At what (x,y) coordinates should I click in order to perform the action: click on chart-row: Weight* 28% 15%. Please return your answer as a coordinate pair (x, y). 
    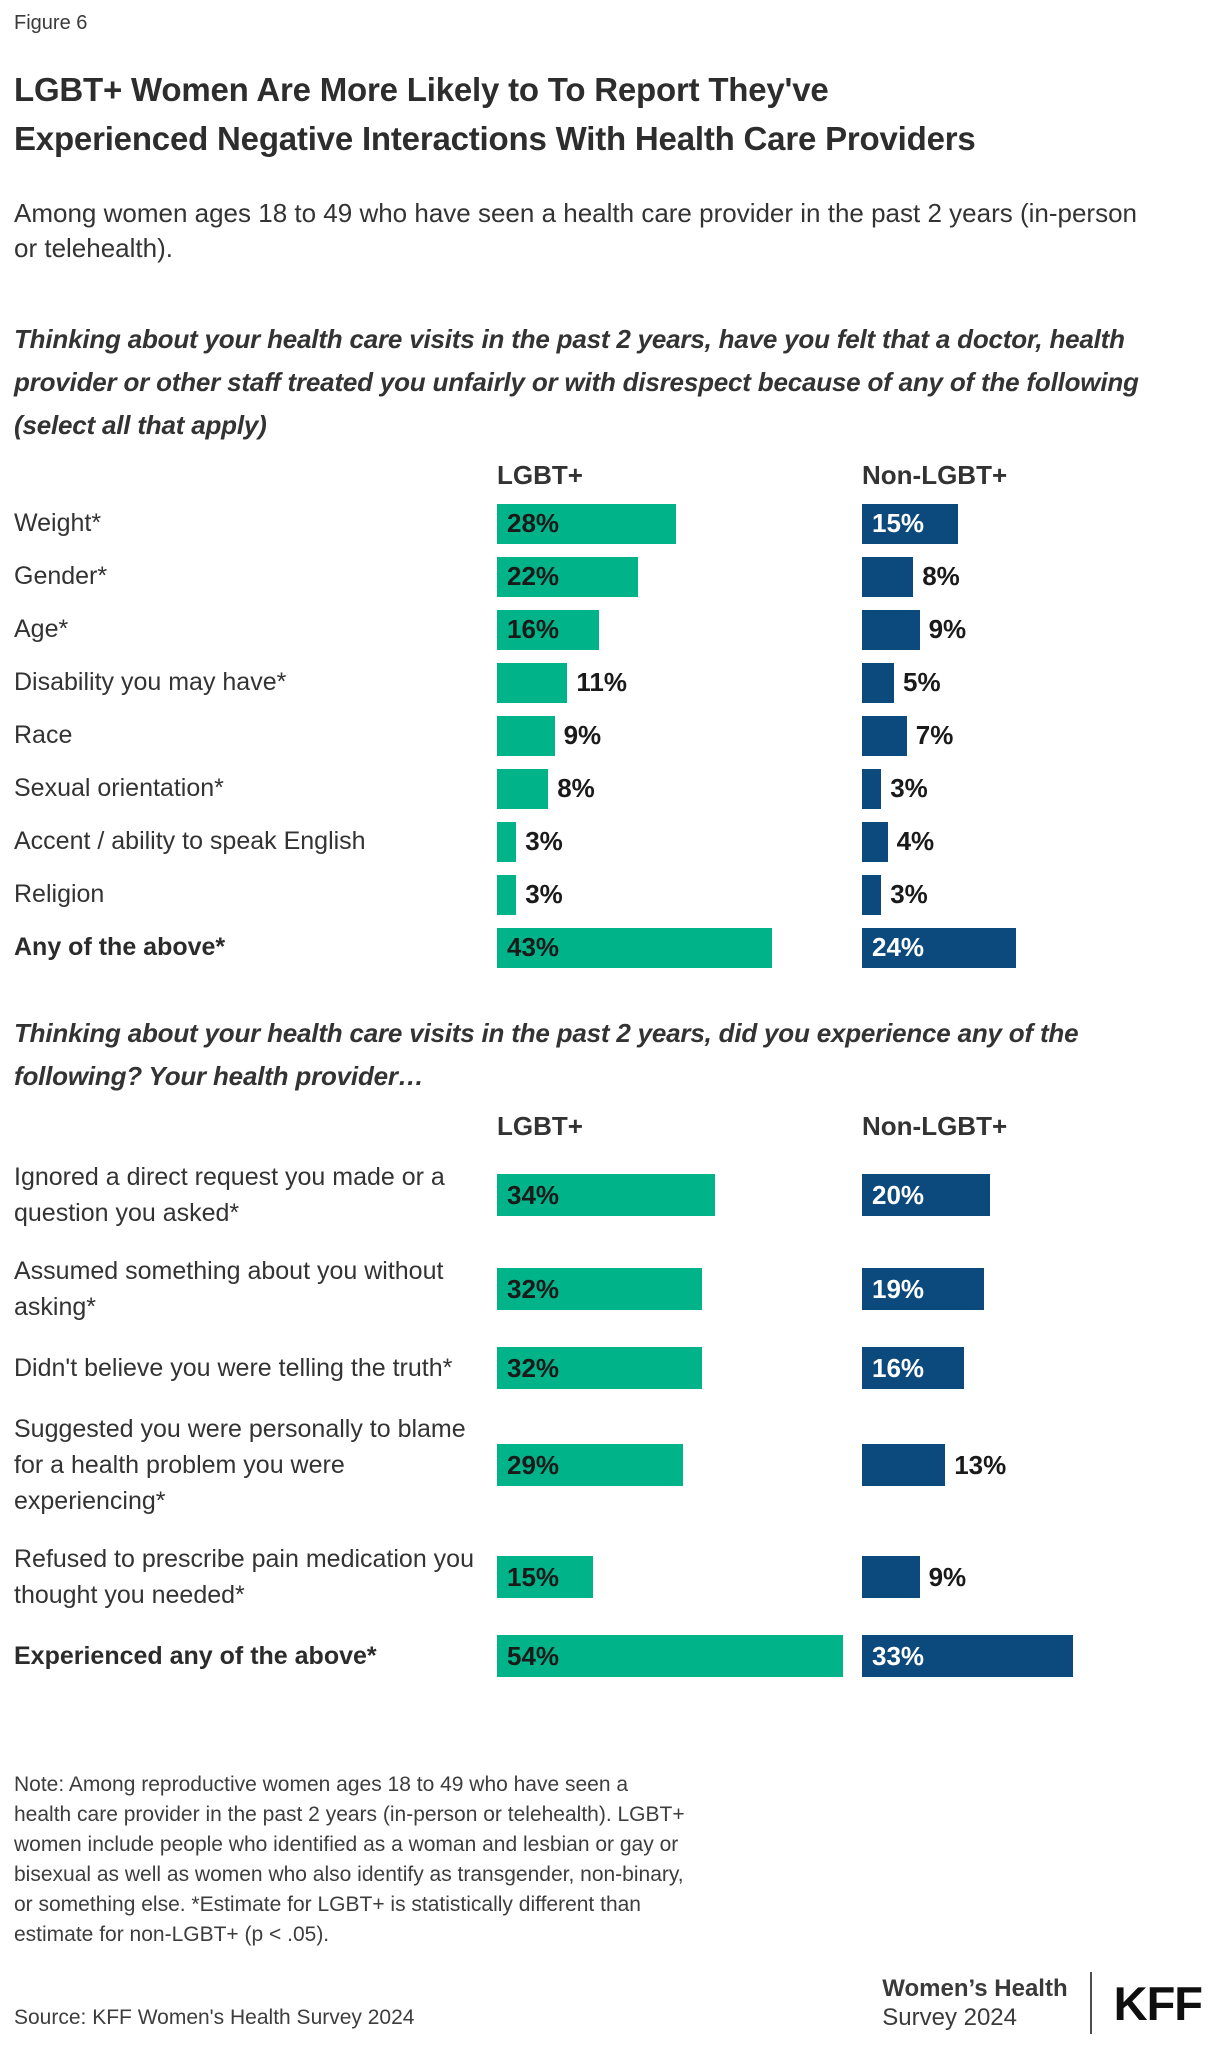
    Looking at the image, I should click on (610, 523).